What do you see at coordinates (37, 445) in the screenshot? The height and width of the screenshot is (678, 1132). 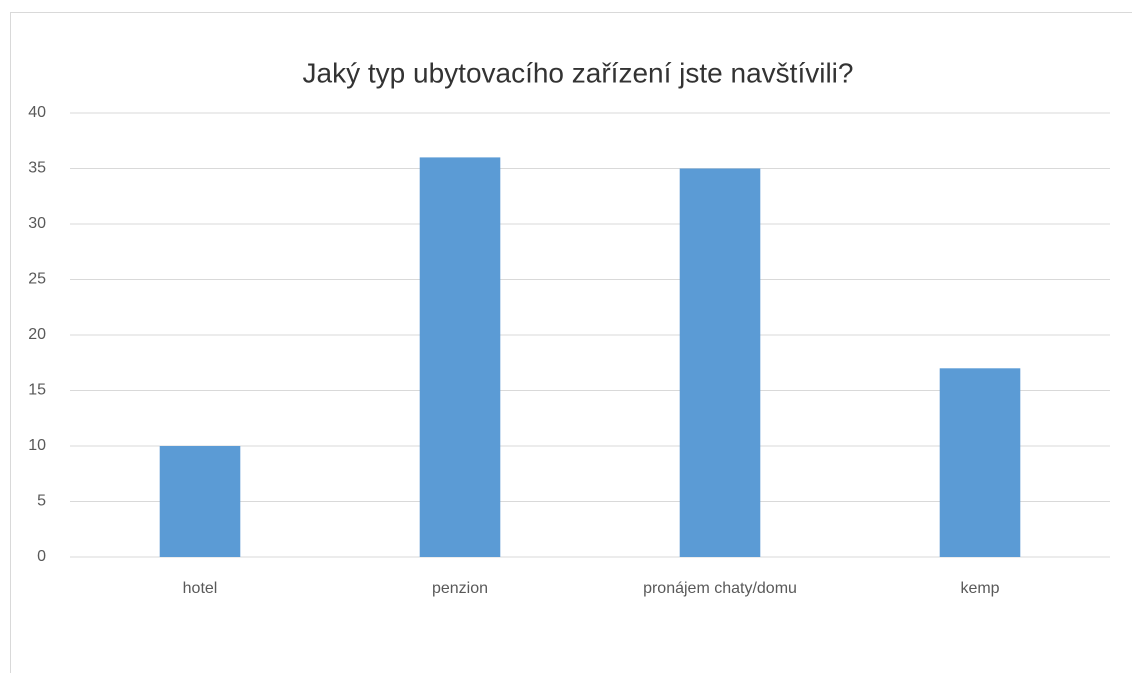 I see `y-tick-label: 10` at bounding box center [37, 445].